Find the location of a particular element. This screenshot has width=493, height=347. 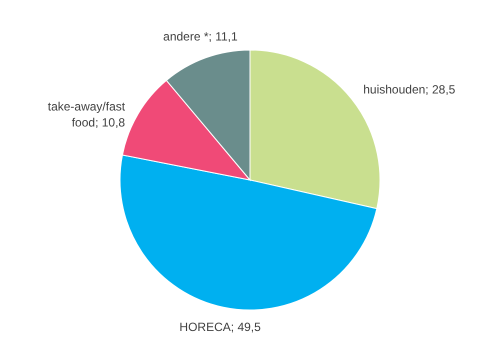

slice-label: HORECA; 49,5 is located at coordinates (220, 327).